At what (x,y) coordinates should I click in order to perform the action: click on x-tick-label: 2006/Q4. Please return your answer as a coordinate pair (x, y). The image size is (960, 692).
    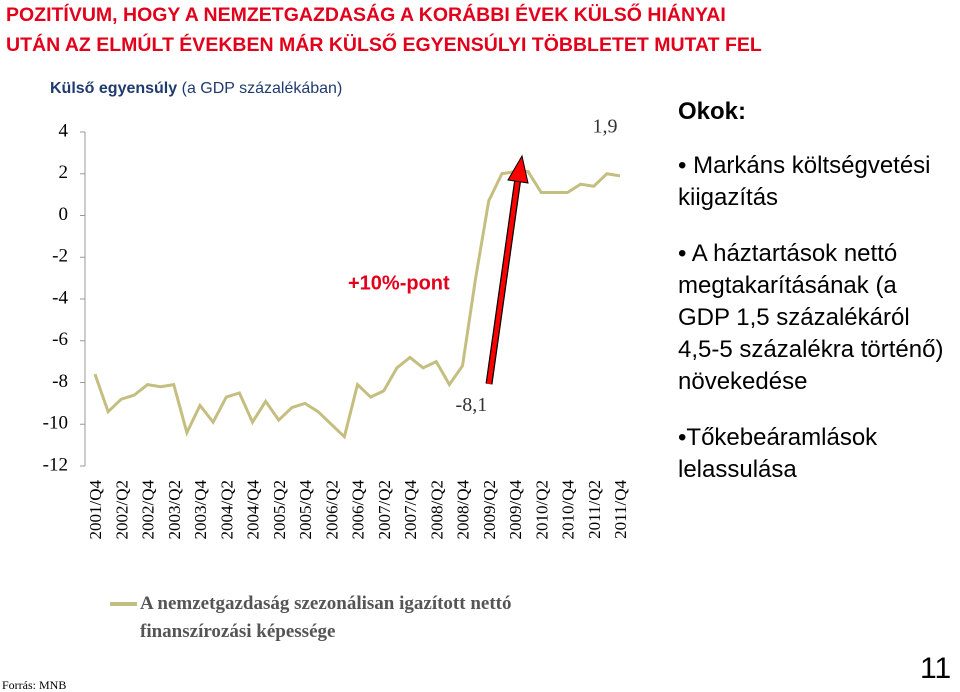
    Looking at the image, I should click on (358, 510).